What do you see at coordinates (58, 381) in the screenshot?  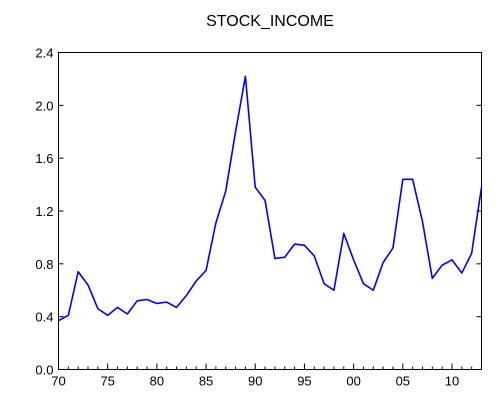 I see `x-tick-label: 70` at bounding box center [58, 381].